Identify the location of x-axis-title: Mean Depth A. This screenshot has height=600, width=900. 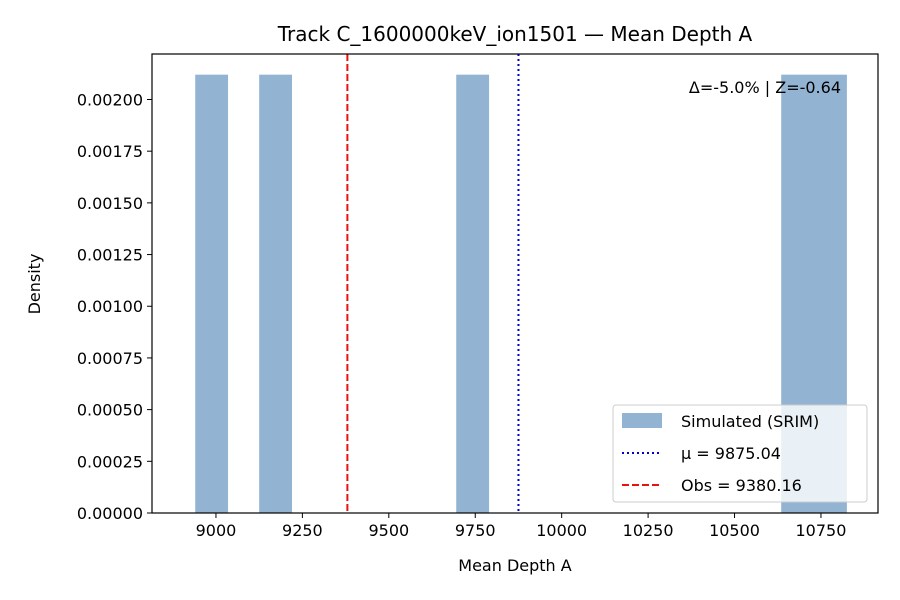
(515, 565).